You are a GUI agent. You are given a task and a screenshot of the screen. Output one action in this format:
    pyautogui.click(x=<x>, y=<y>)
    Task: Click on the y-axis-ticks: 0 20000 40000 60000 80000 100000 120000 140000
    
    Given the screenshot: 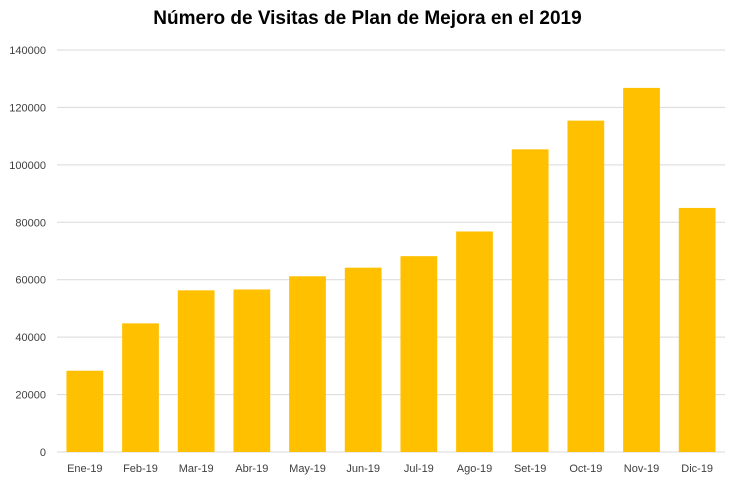 What is the action you would take?
    pyautogui.click(x=27, y=252)
    